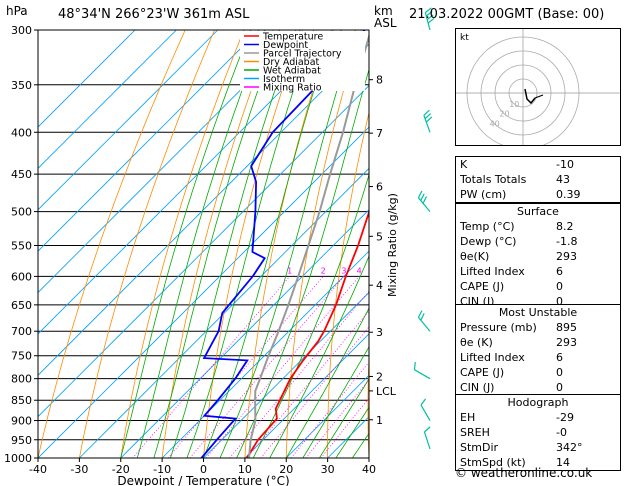 Image resolution: width=629 pixels, height=486 pixels. What do you see at coordinates (379, 332) in the screenshot?
I see `km-tick-label: 3` at bounding box center [379, 332].